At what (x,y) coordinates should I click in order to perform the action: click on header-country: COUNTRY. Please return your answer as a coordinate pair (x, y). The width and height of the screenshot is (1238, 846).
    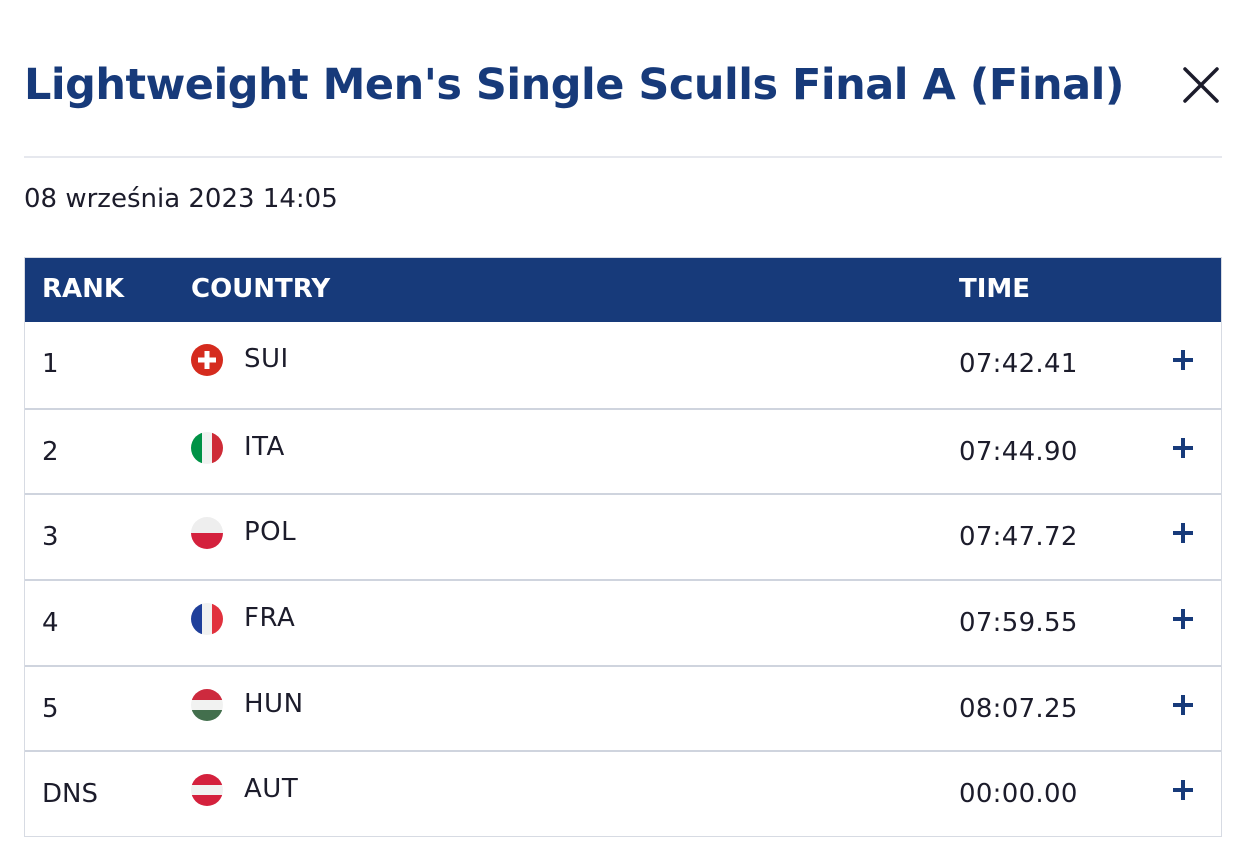
    Looking at the image, I should click on (261, 289).